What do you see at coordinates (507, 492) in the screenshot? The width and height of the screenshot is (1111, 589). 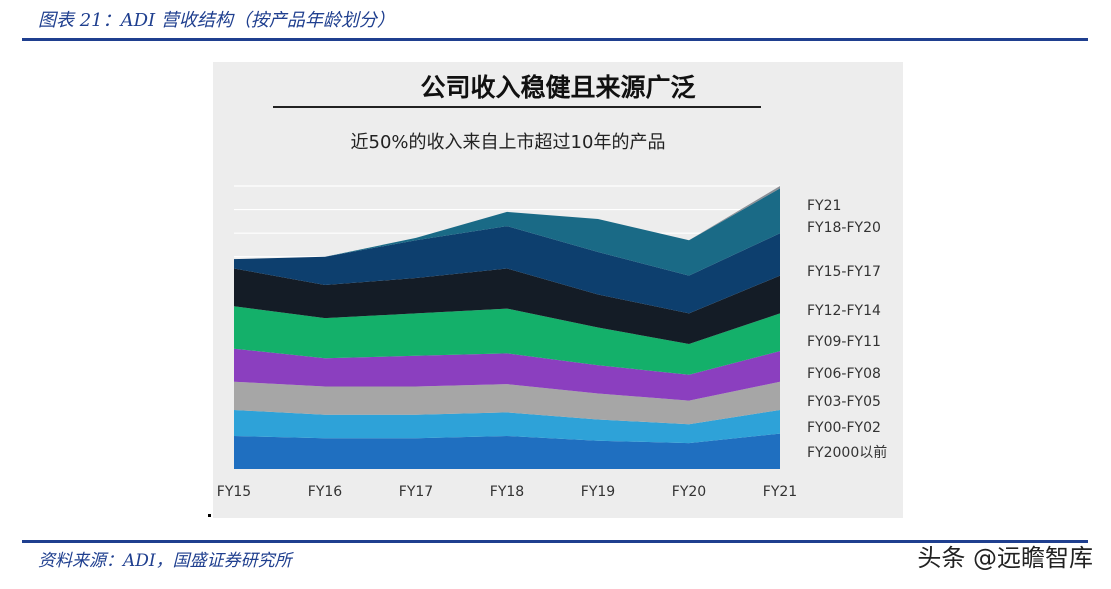 I see `x-tick-label: FY18` at bounding box center [507, 492].